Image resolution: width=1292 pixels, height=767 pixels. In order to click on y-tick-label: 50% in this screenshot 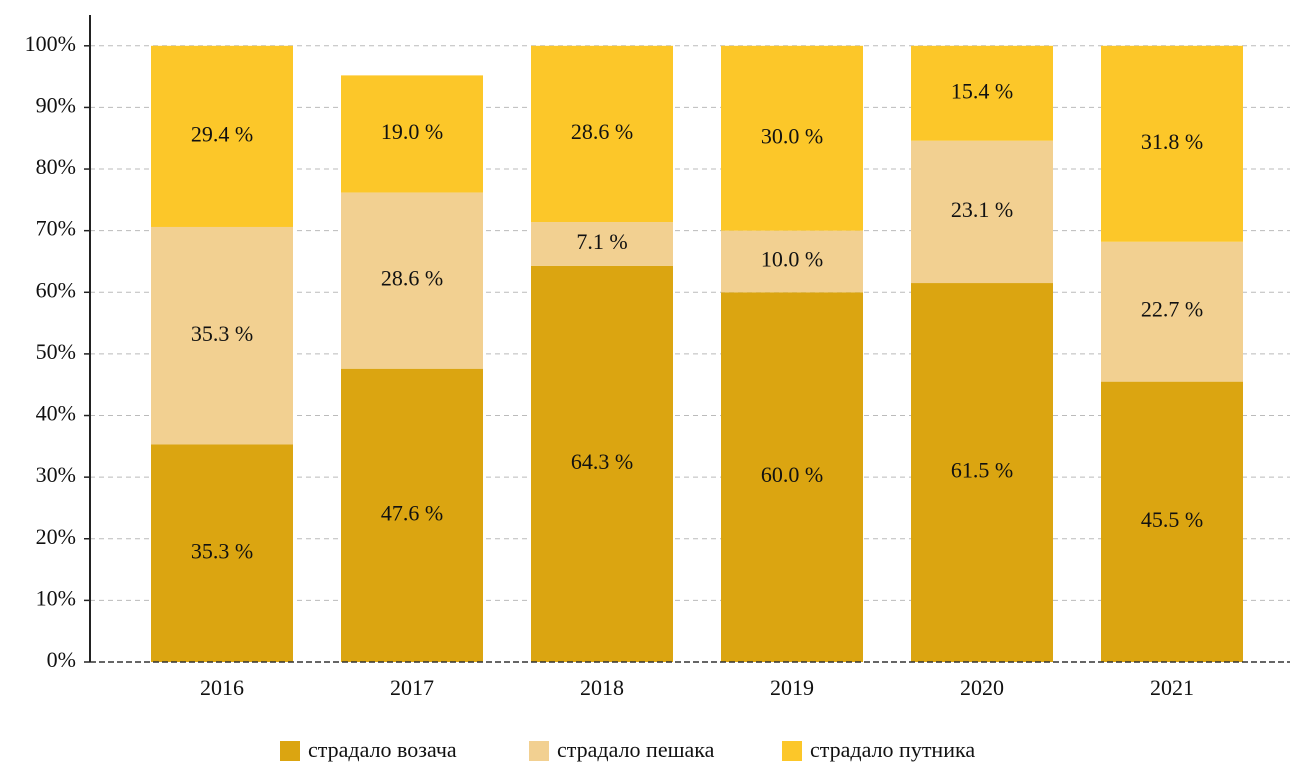, I will do `click(56, 351)`.